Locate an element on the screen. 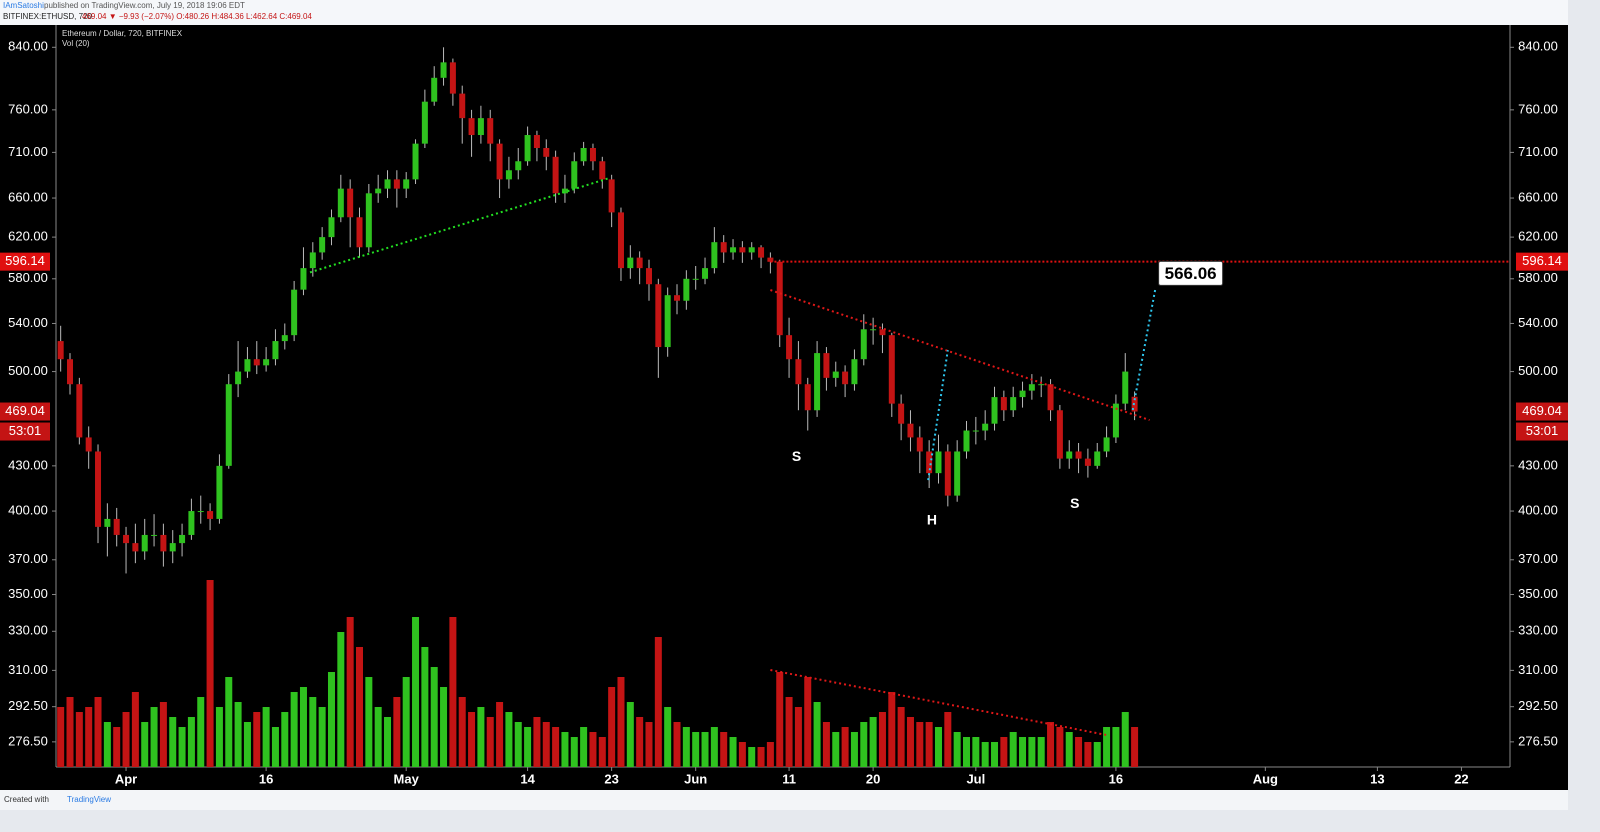 This screenshot has width=1600, height=832. target-label: 566.06 is located at coordinates (1191, 273).